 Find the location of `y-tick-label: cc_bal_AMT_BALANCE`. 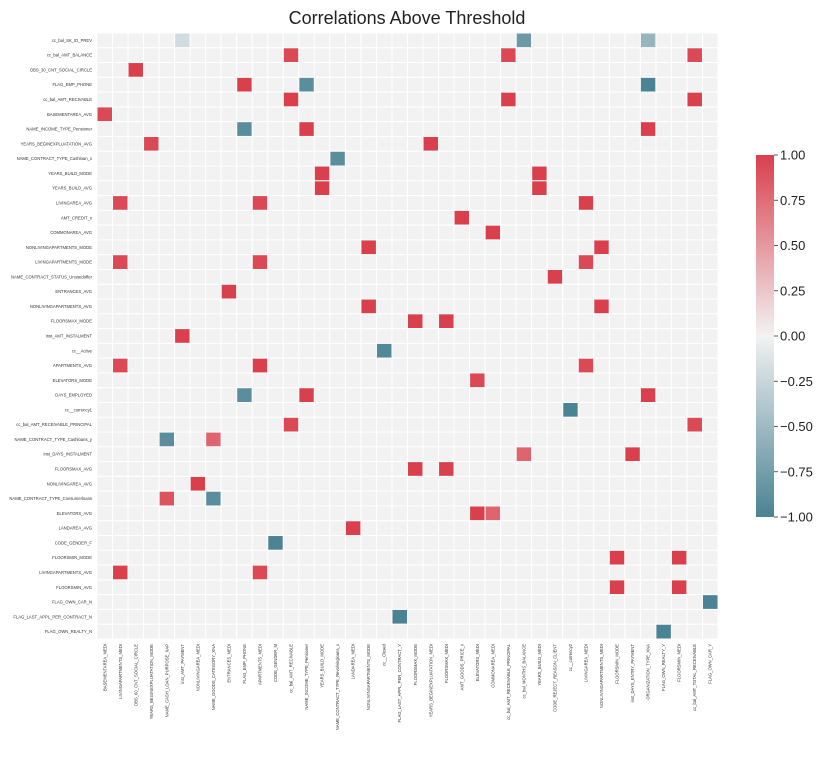

y-tick-label: cc_bal_AMT_BALANCE is located at coordinates (69, 55).